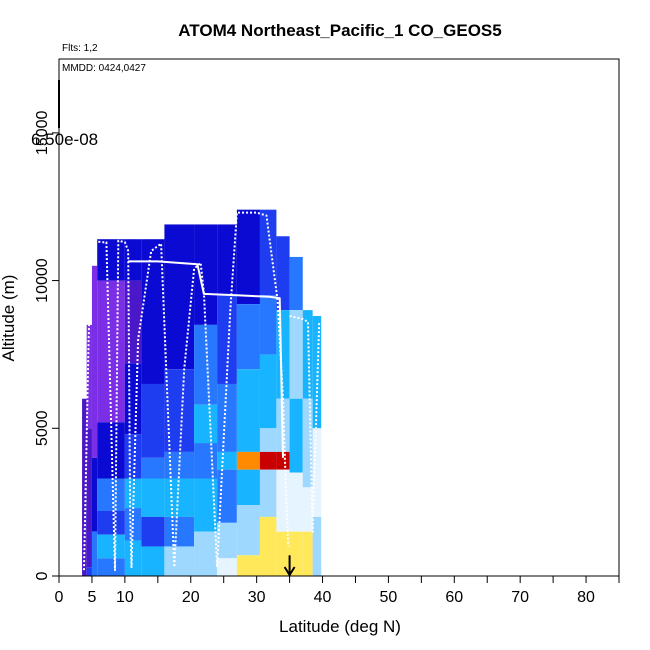 Image resolution: width=650 pixels, height=650 pixels. What do you see at coordinates (46, 345) in the screenshot?
I see `y-axis: 0 5000 10000 15000` at bounding box center [46, 345].